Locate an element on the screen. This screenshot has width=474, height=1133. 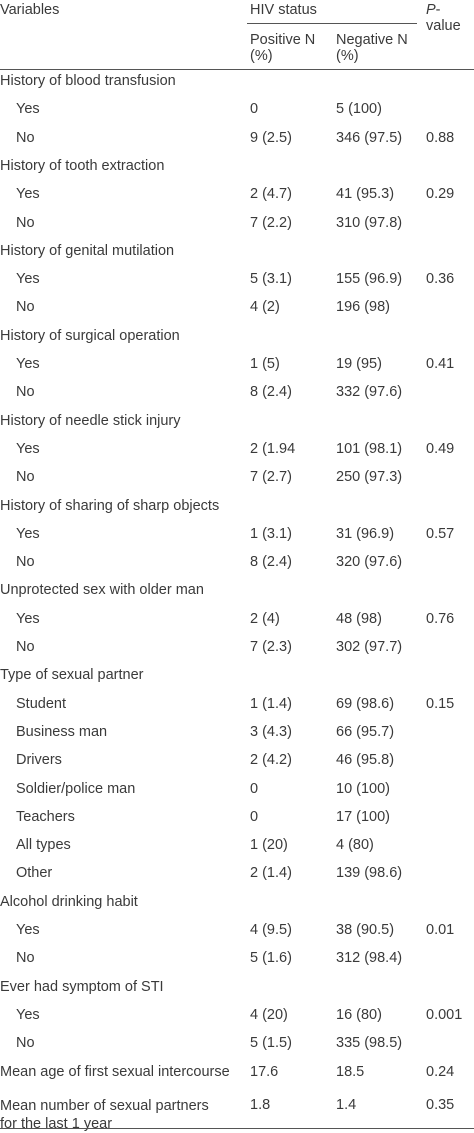
negative-cell: 46 (95.8) is located at coordinates (365, 760).